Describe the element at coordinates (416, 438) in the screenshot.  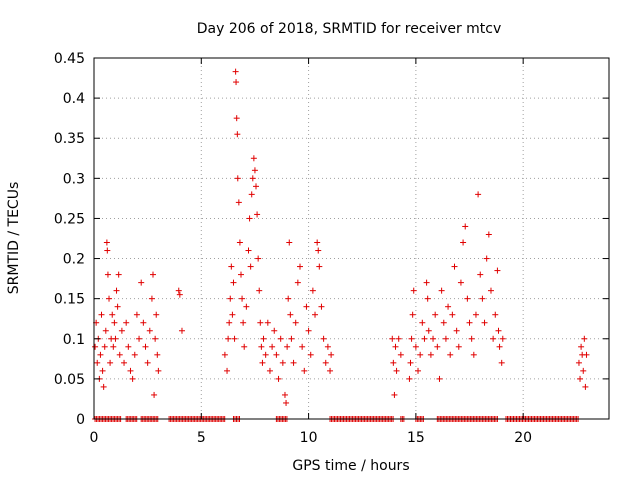
I see `x-tick-label: 15` at that location.